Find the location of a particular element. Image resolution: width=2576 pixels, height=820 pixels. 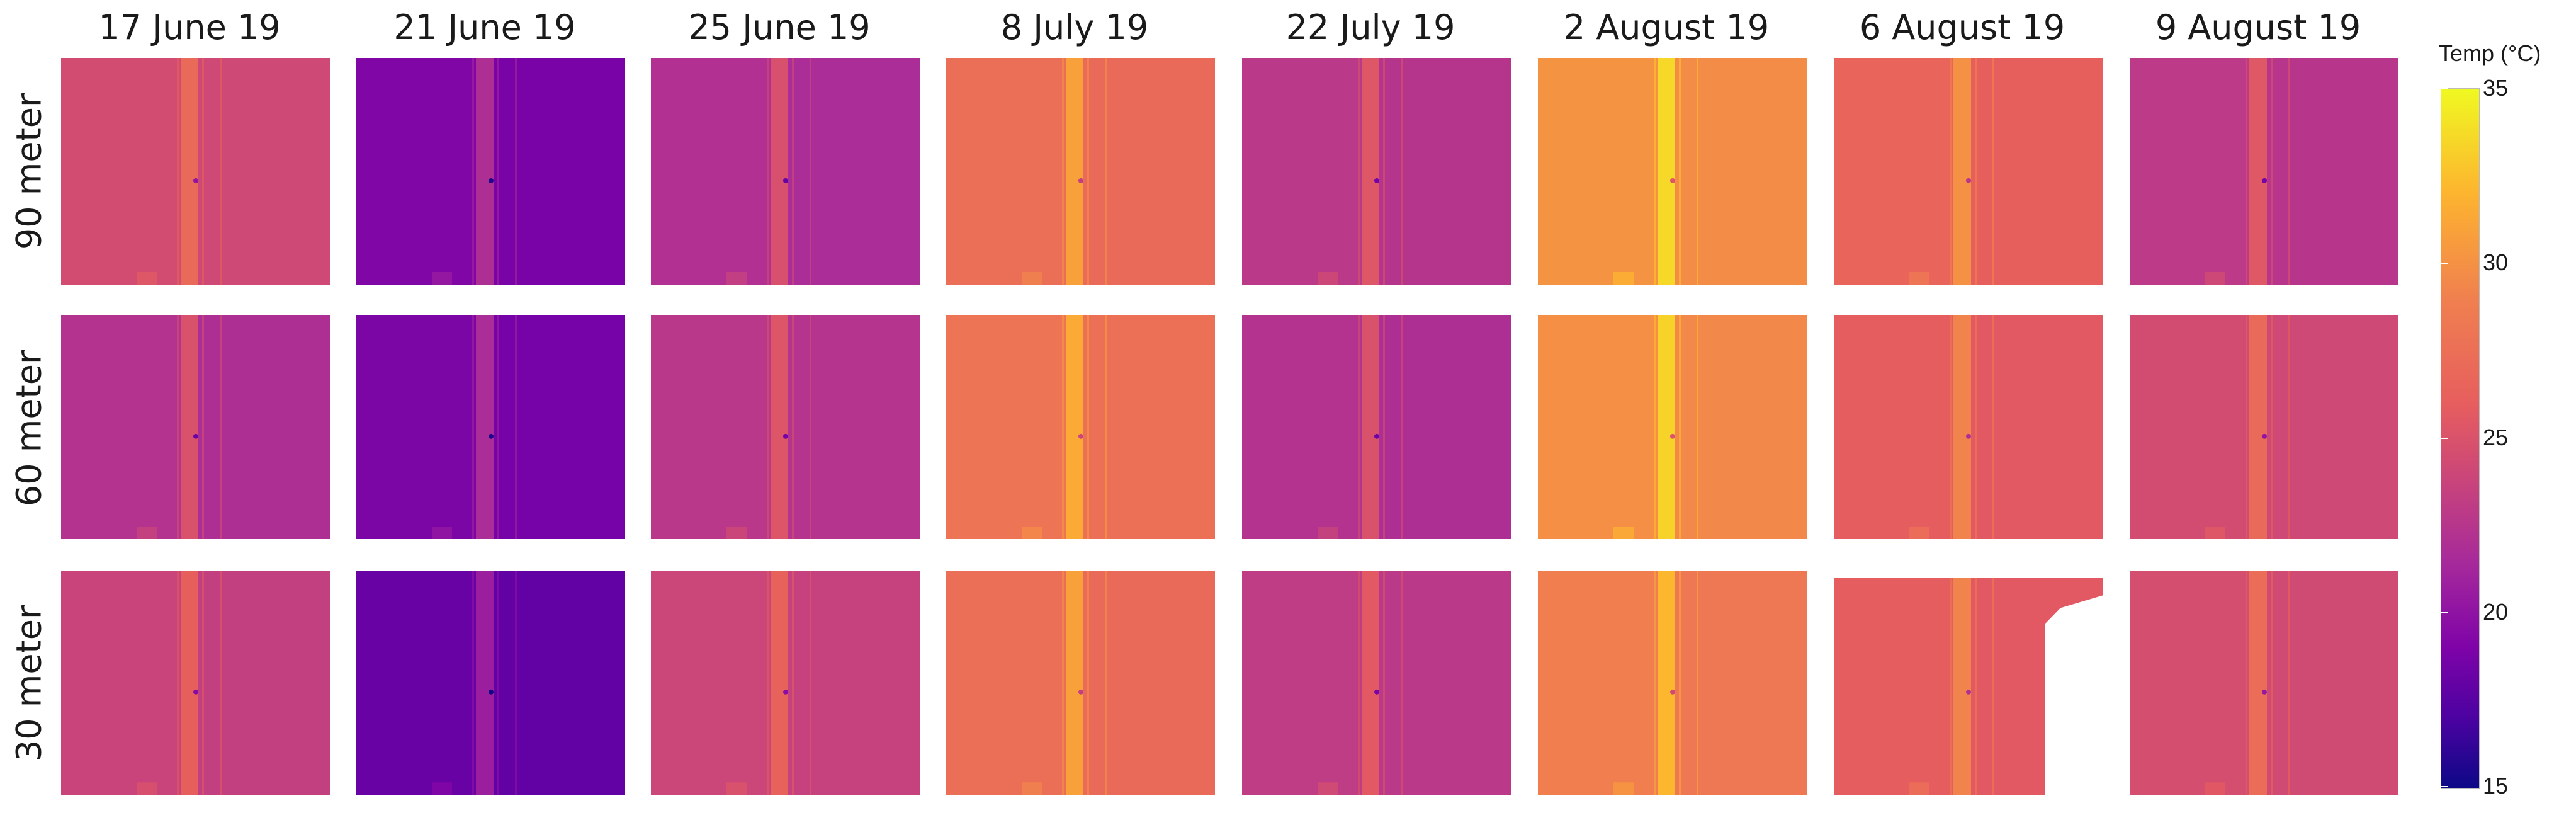

legend-tick-35: 35 is located at coordinates (2496, 88).